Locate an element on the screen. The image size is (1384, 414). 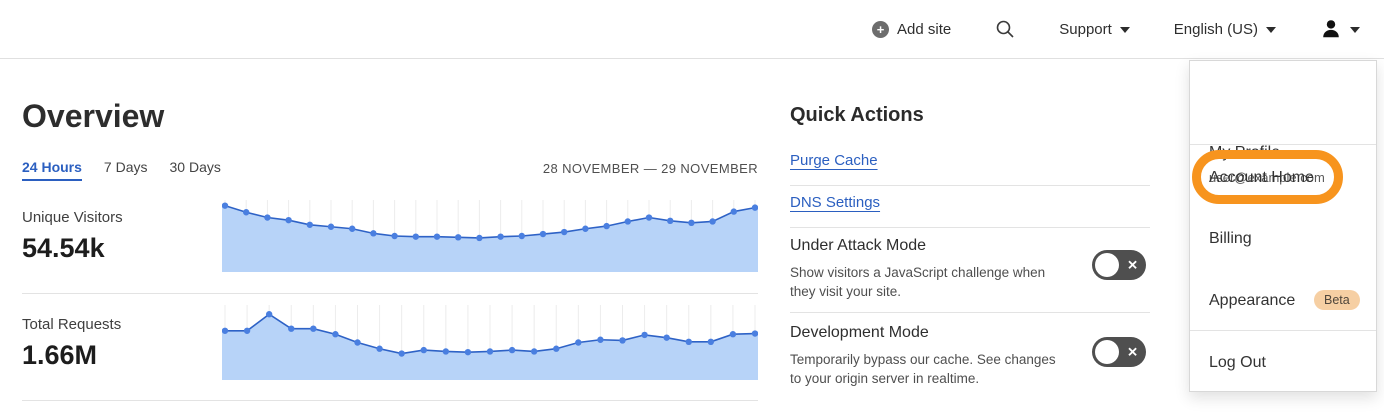
support-menu: Support is located at coordinates (1094, 29).